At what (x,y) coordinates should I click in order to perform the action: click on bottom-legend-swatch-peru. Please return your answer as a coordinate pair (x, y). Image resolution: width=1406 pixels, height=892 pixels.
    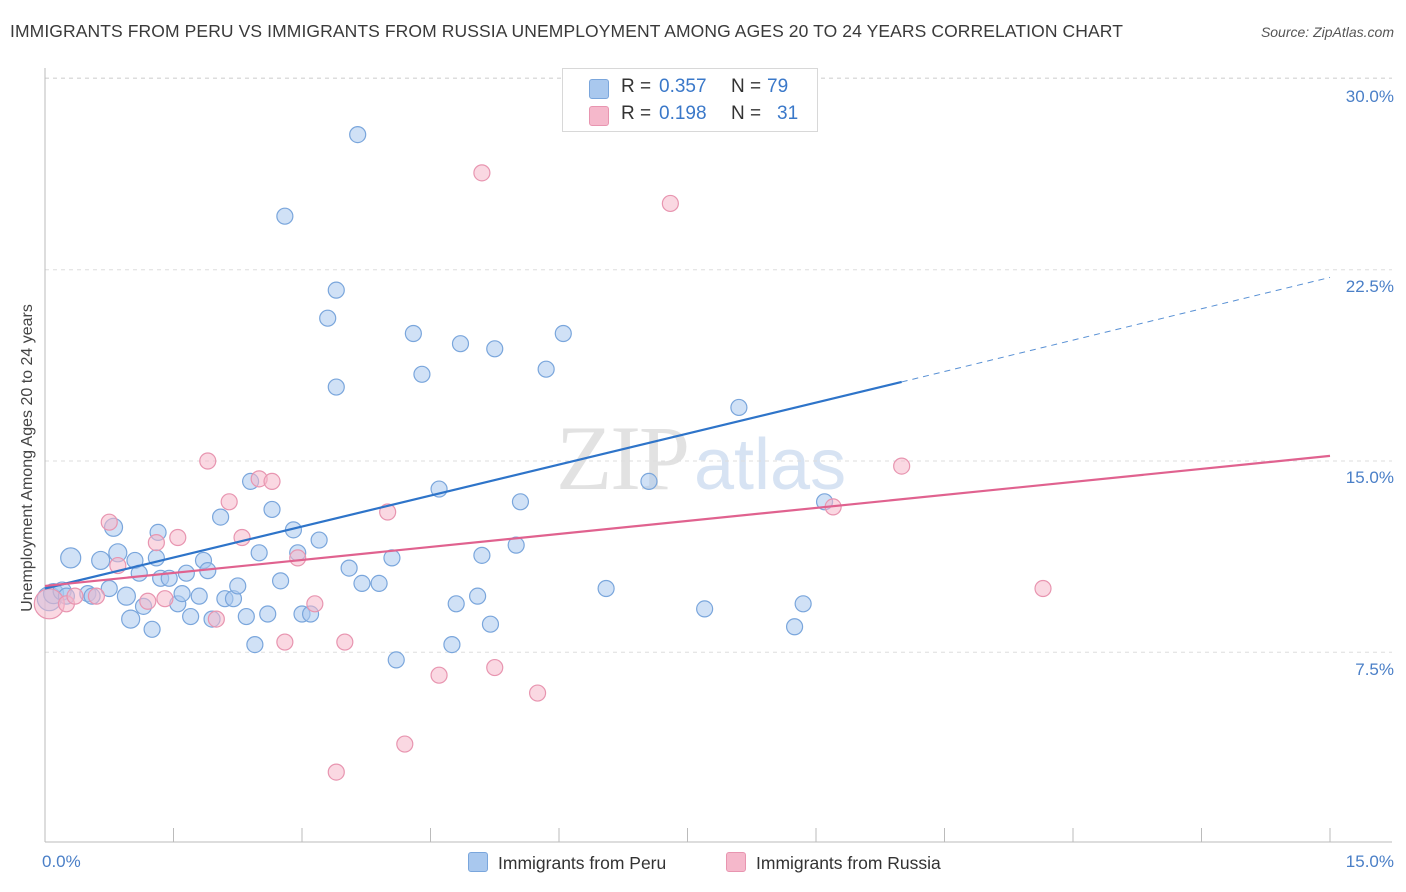
    Looking at the image, I should click on (478, 862).